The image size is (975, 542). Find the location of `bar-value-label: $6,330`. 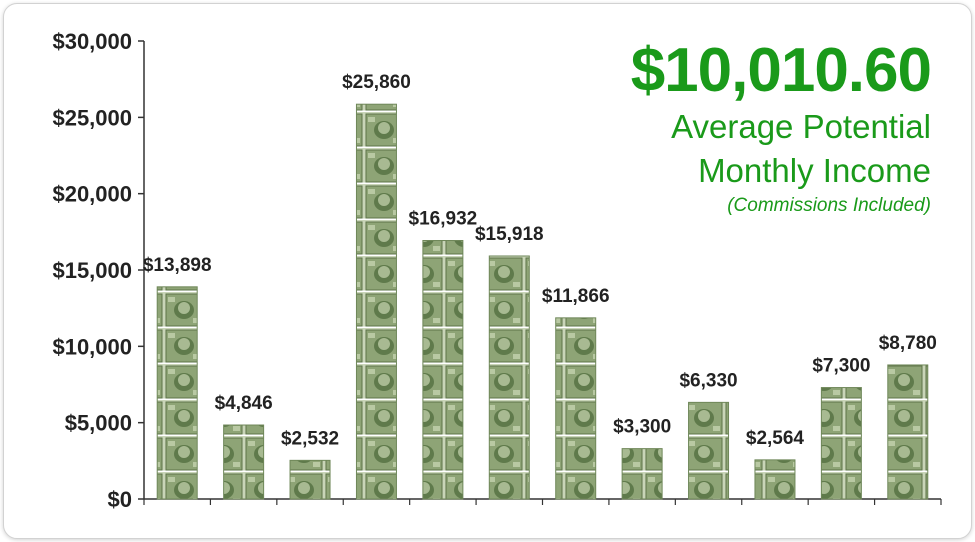

bar-value-label: $6,330 is located at coordinates (708, 380).